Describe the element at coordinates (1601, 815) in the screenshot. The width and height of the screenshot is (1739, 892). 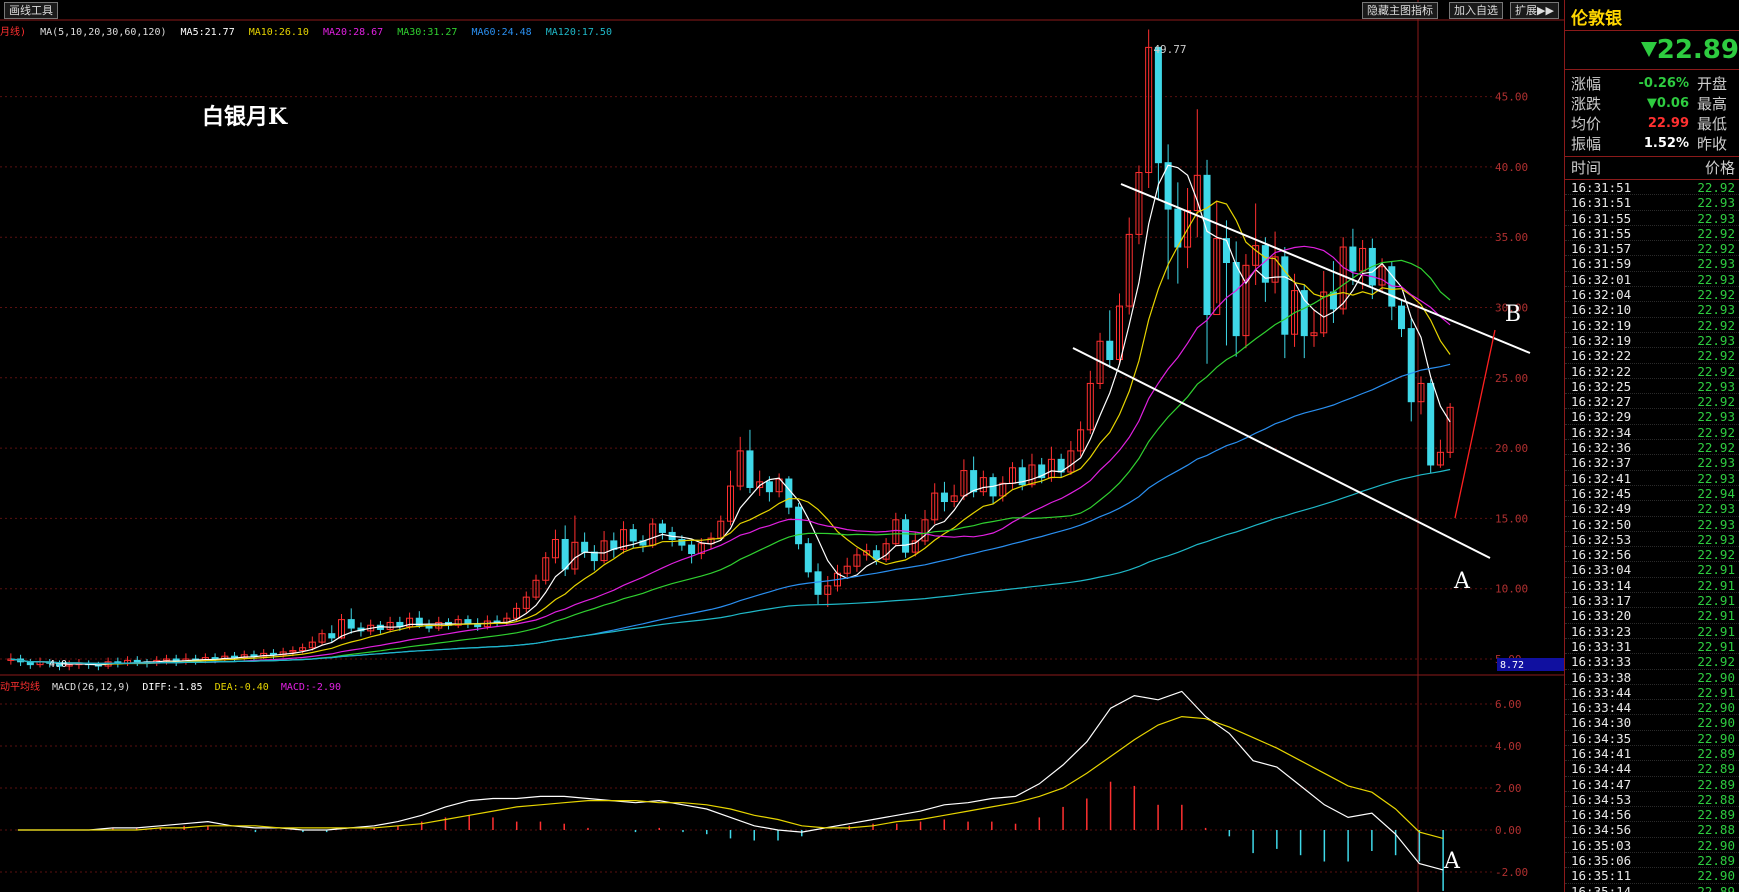
I see `tick-time: 16:34:56` at that location.